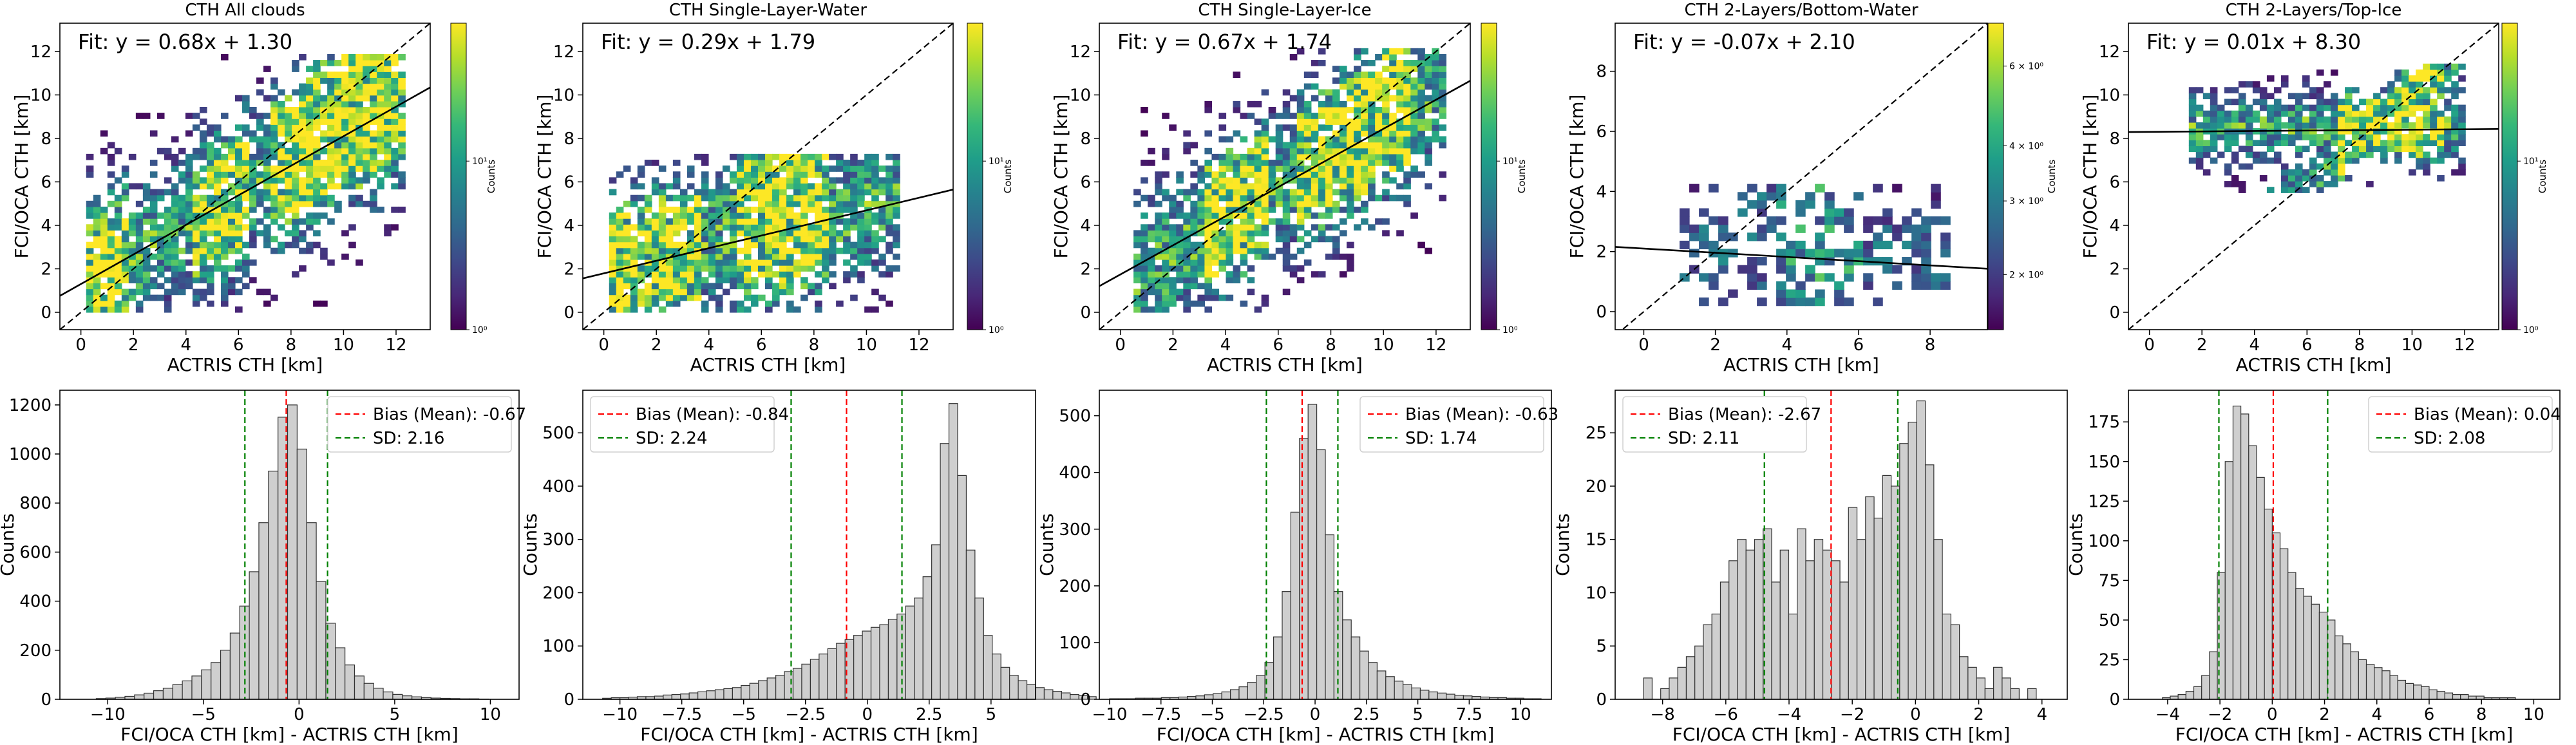 The width and height of the screenshot is (2576, 745). What do you see at coordinates (1075, 530) in the screenshot?
I see `y-tick-label: 300` at bounding box center [1075, 530].